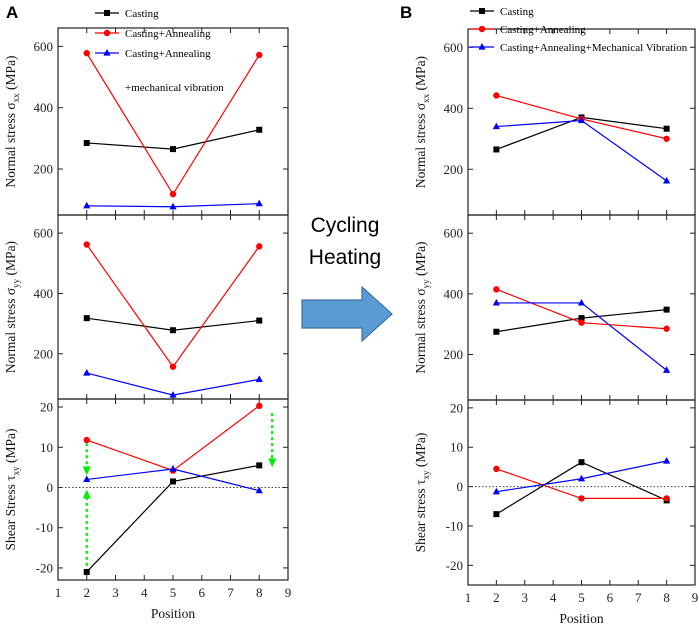 The width and height of the screenshot is (699, 627). What do you see at coordinates (666, 597) in the screenshot?
I see `x-tick-label: 8` at bounding box center [666, 597].